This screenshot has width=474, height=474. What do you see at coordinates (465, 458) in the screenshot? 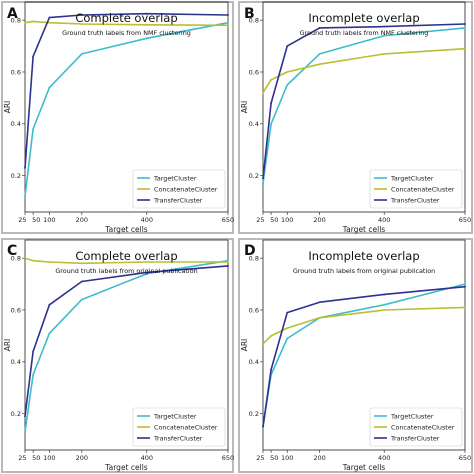
I see `x-tick-label: 650` at bounding box center [465, 458].